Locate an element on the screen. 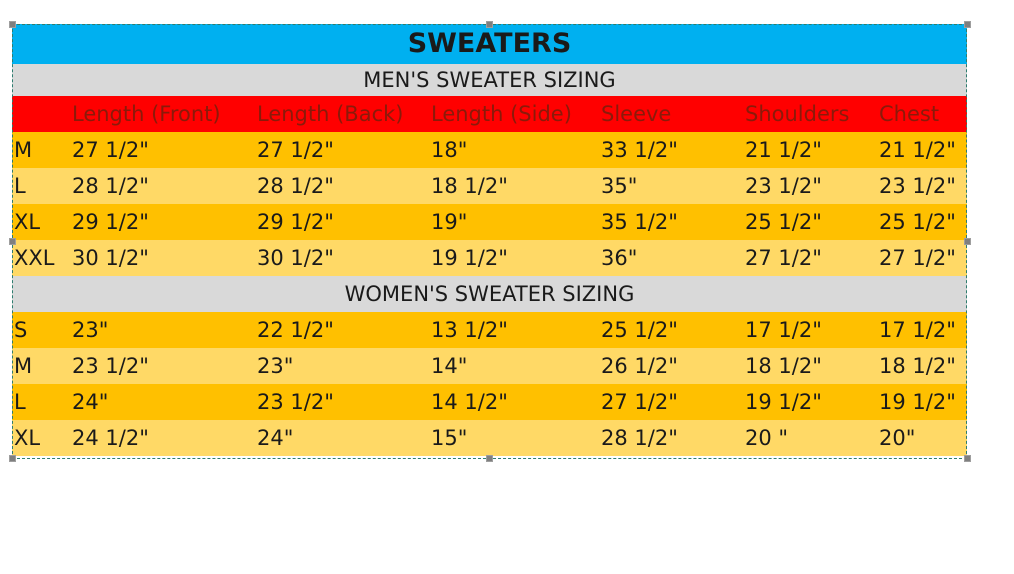 The image size is (1014, 574). table-cell: 26 1/2" is located at coordinates (639, 366).